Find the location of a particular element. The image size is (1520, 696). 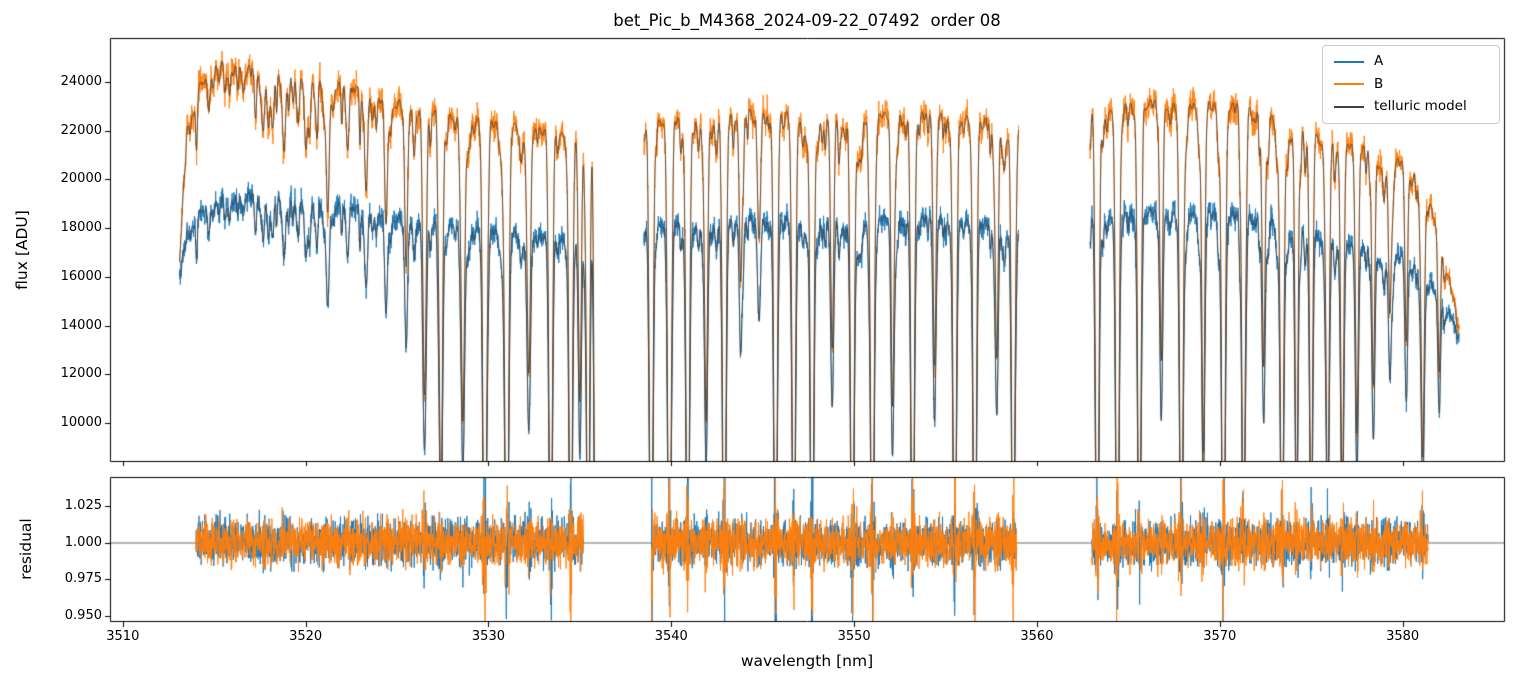

ytick-flux-label: 10000 is located at coordinates (81, 423).